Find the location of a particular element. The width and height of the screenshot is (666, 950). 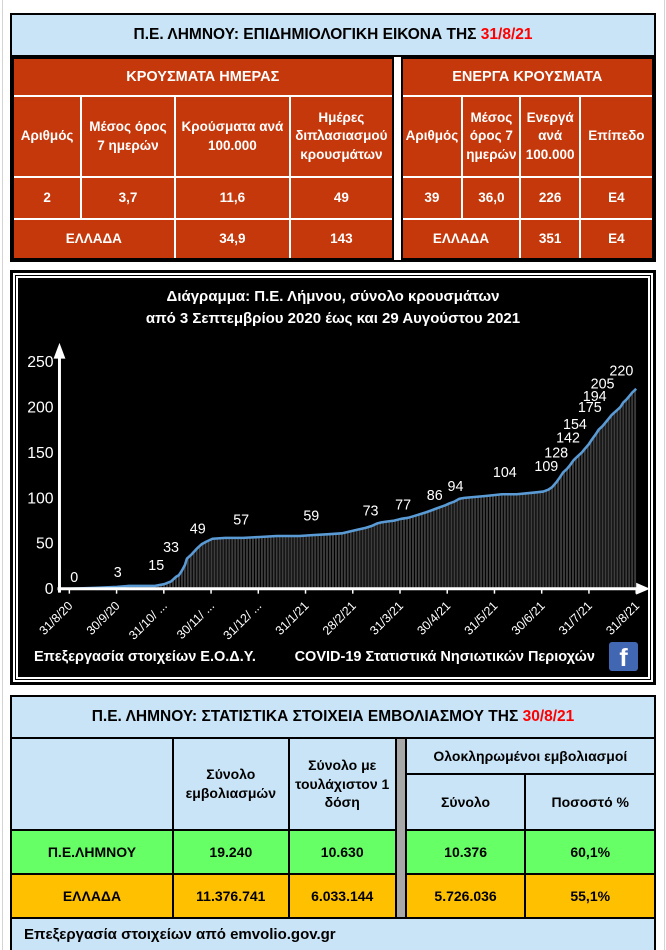

column-header: Ενεργά ανά 100.000 is located at coordinates (549, 135).